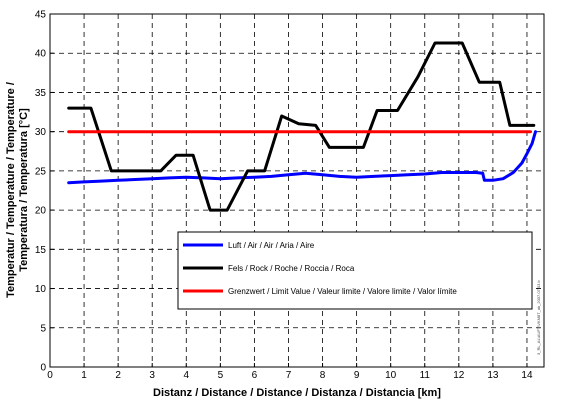 The height and width of the screenshot is (403, 569). What do you see at coordinates (11, 190) in the screenshot?
I see `y-axis-label-line-1: Temperatur / Temperature / Temperature /` at bounding box center [11, 190].